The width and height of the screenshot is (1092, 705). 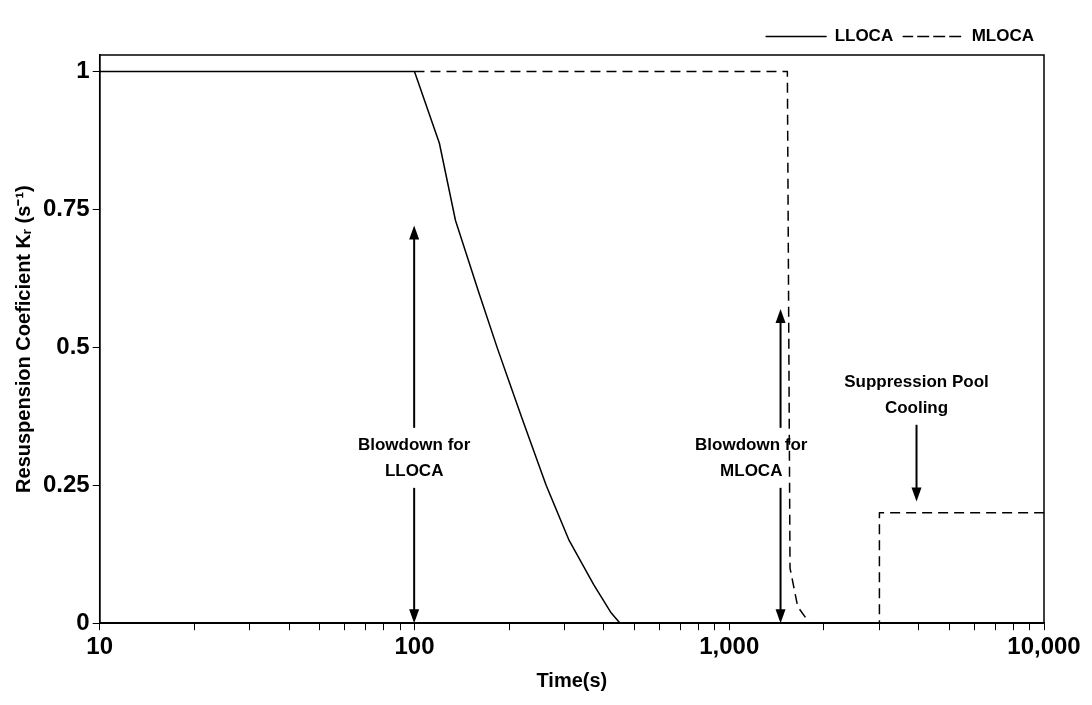 What do you see at coordinates (916, 394) in the screenshot?
I see `annotation: Suppression Pool Cooling` at bounding box center [916, 394].